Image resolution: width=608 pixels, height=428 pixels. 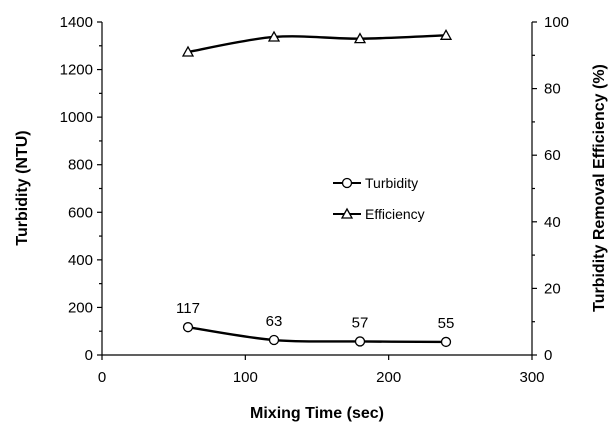 I want to click on x-tick-label: 200, so click(x=388, y=377).